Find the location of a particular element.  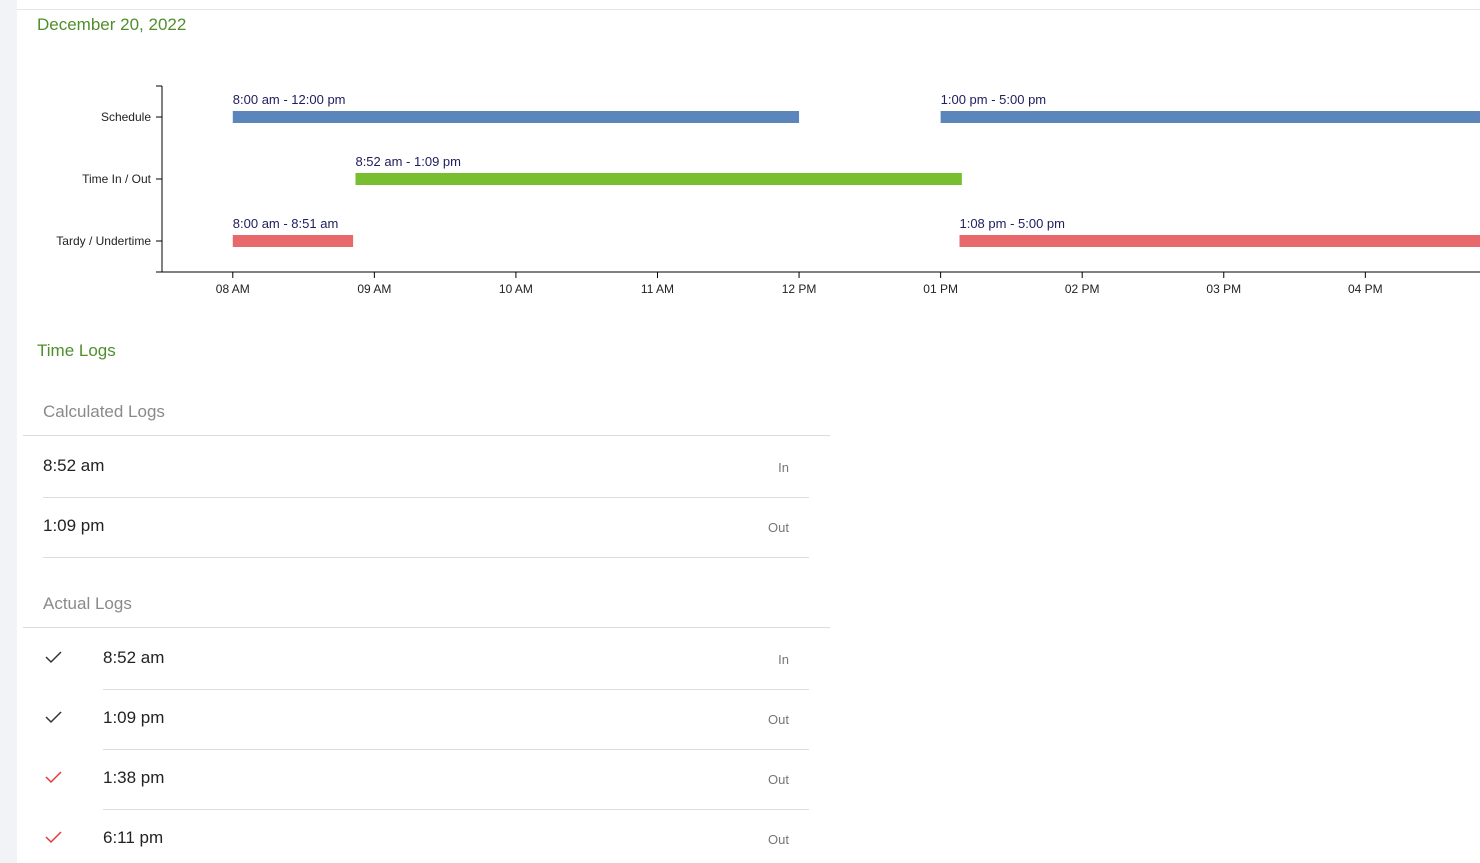

x-tick-label: 11 AM is located at coordinates (657, 289).